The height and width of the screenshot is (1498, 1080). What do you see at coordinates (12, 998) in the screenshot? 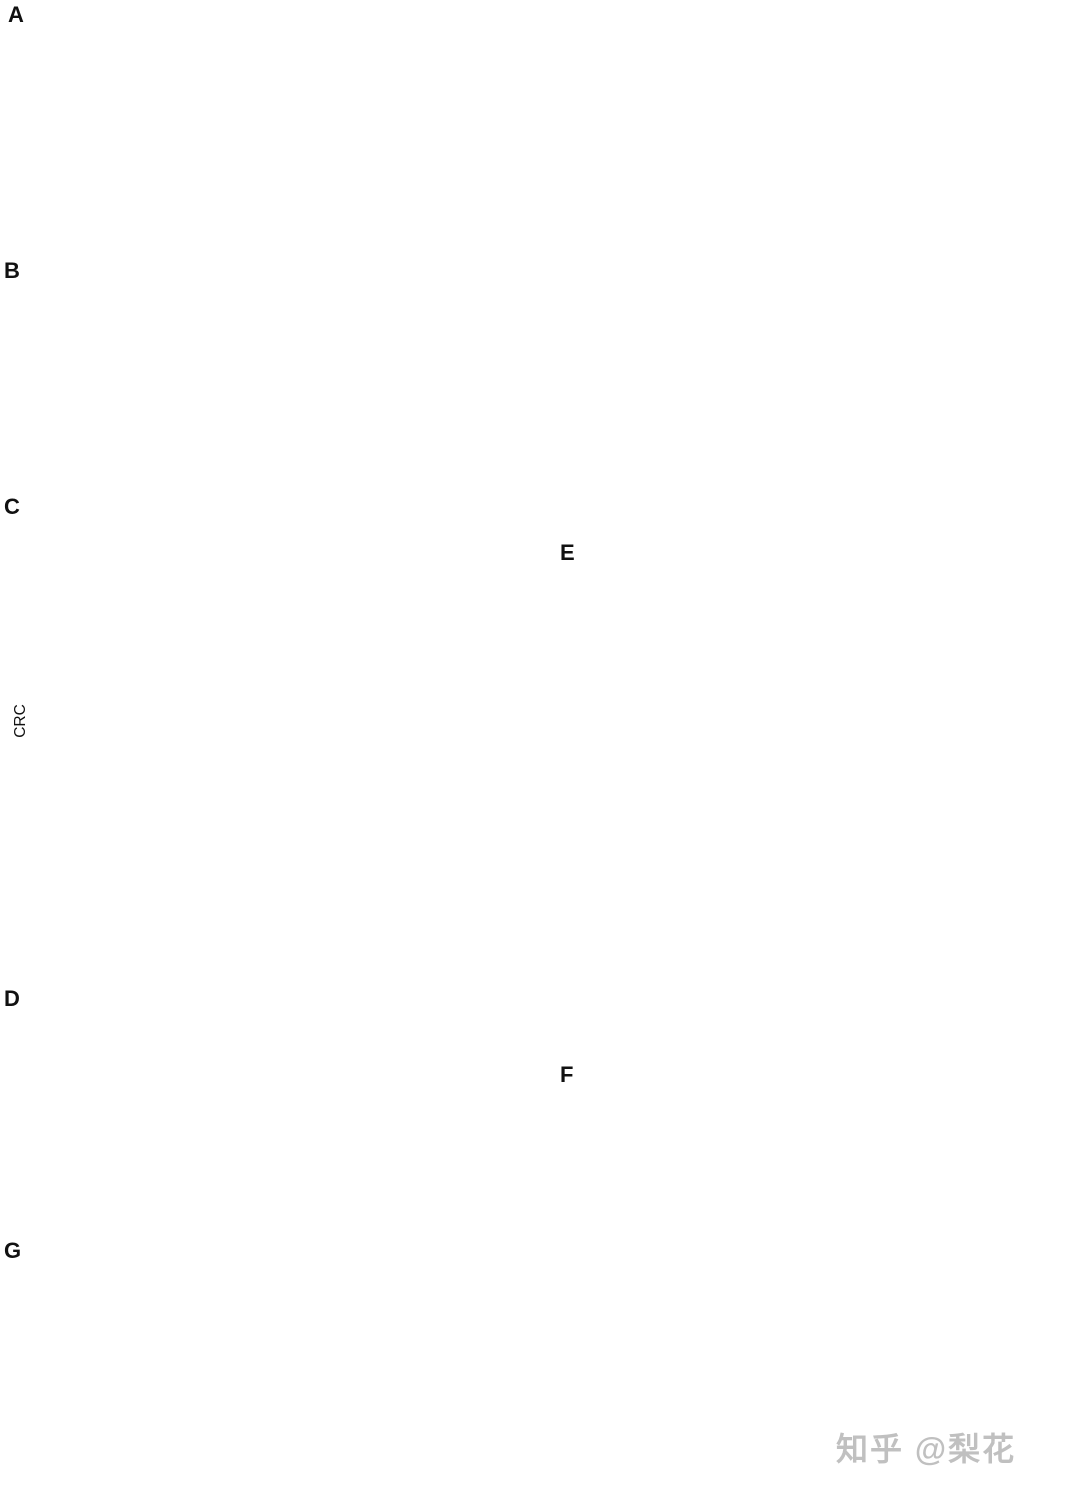
I see `panel-letter-d: D` at bounding box center [12, 998].